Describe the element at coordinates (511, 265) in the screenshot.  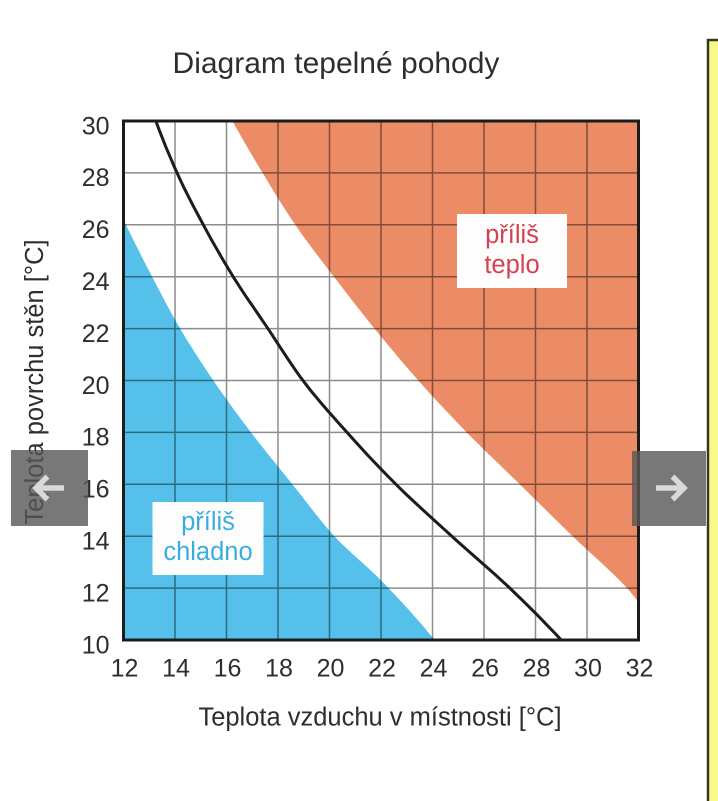
I see `svg-text: teplo` at that location.